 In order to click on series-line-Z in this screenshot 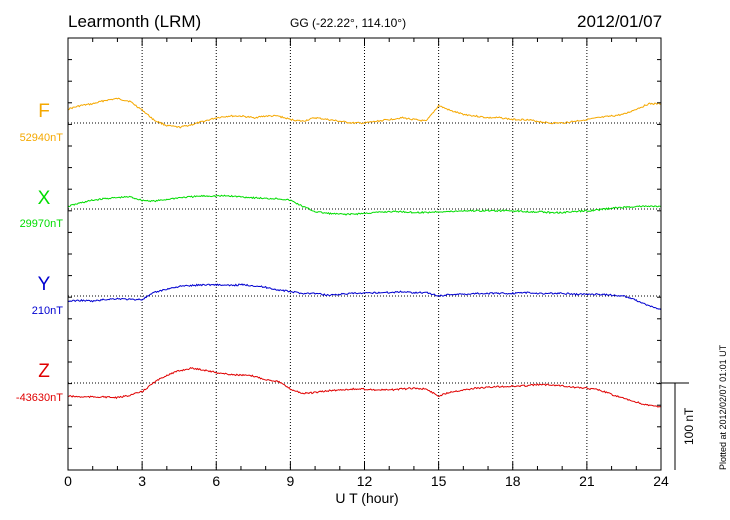, I will do `click(364, 387)`.